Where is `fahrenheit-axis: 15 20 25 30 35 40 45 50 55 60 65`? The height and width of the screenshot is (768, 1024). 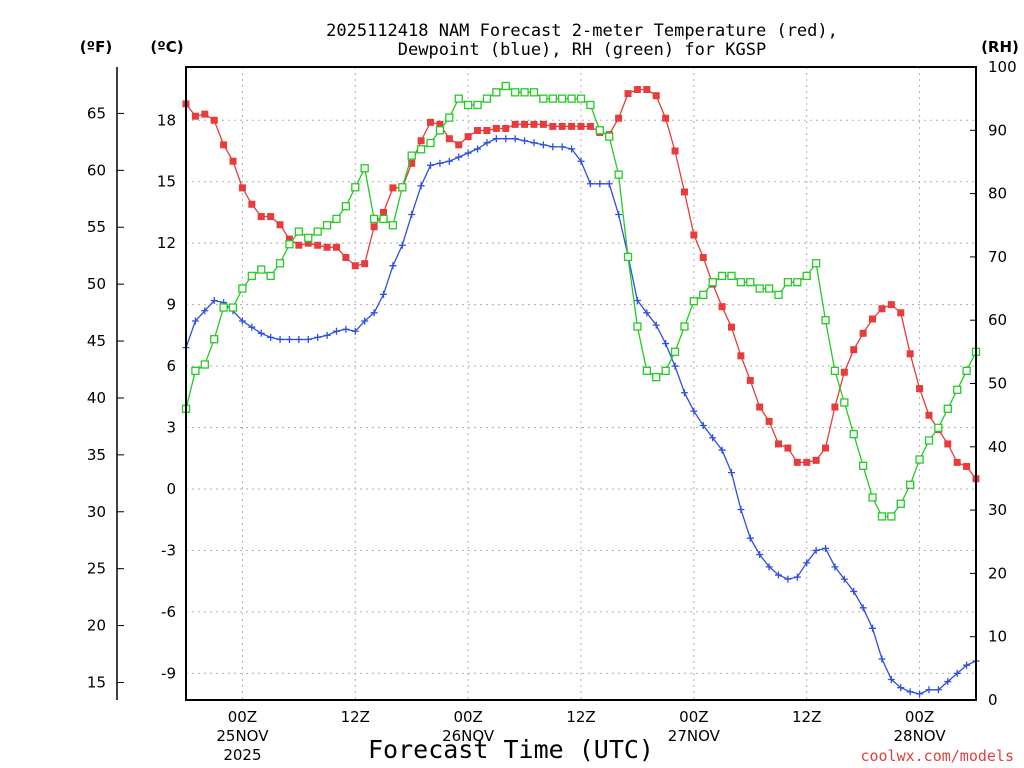
fahrenheit-axis: 15 20 25 30 35 40 45 50 55 60 65 is located at coordinates (105, 397).